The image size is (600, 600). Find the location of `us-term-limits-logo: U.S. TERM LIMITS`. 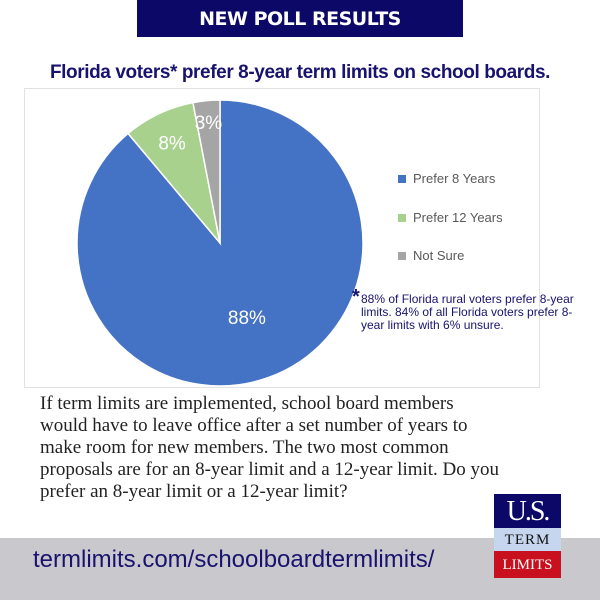

us-term-limits-logo: U.S. TERM LIMITS is located at coordinates (527, 536).